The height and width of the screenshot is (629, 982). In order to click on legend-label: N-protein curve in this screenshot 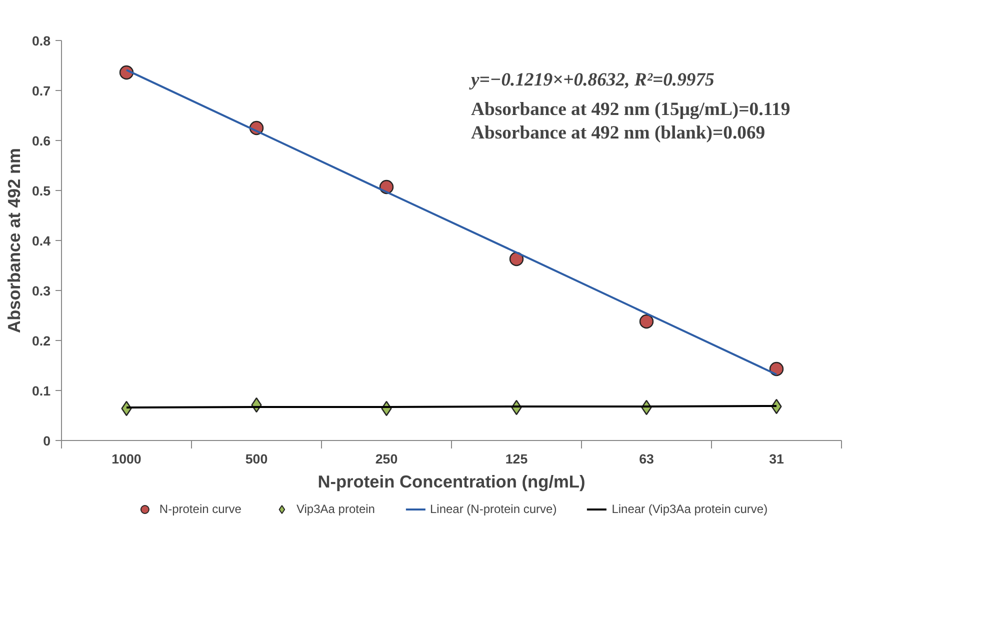, I will do `click(200, 509)`.